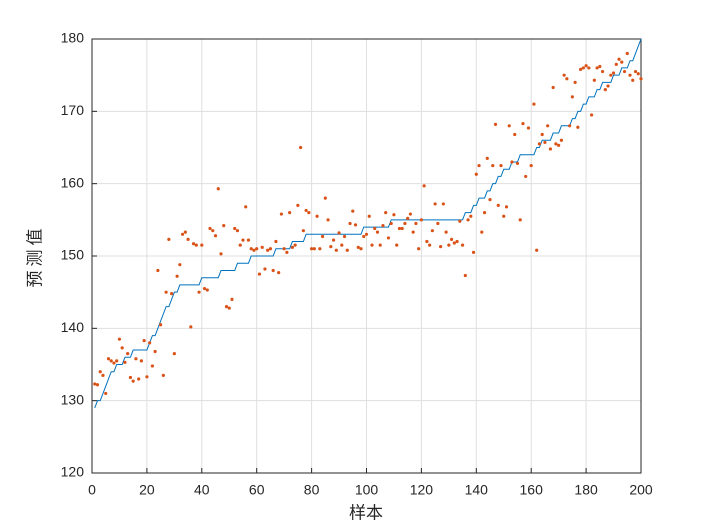  What do you see at coordinates (202, 490) in the screenshot?
I see `x-tick-label: 40` at bounding box center [202, 490].